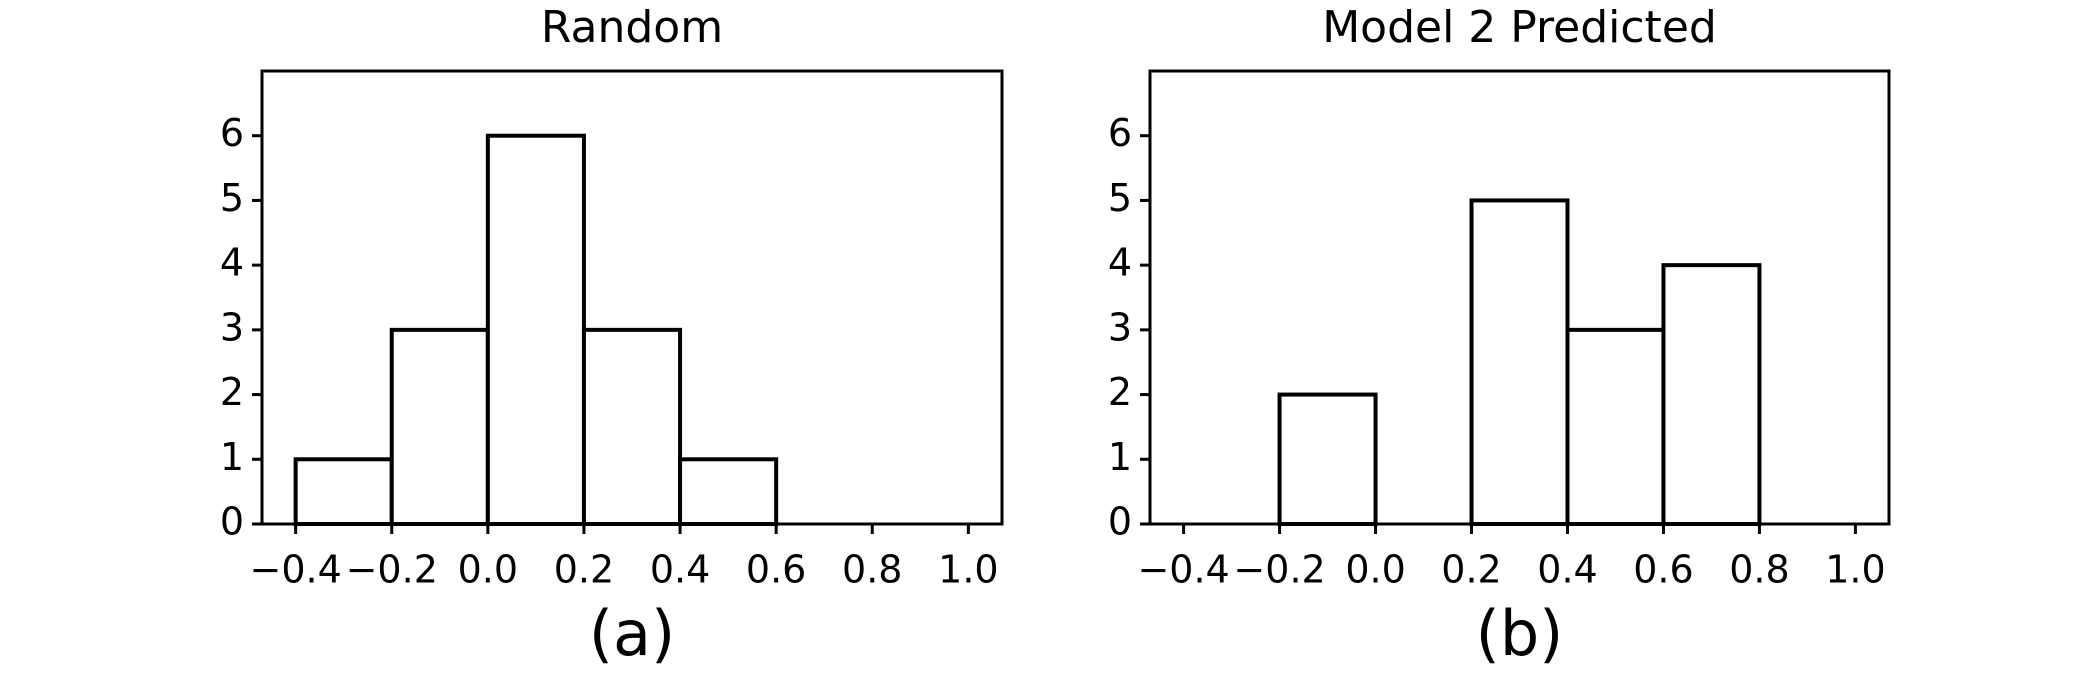 The image size is (2100, 680). I want to click on chart-title: Random, so click(632, 27).